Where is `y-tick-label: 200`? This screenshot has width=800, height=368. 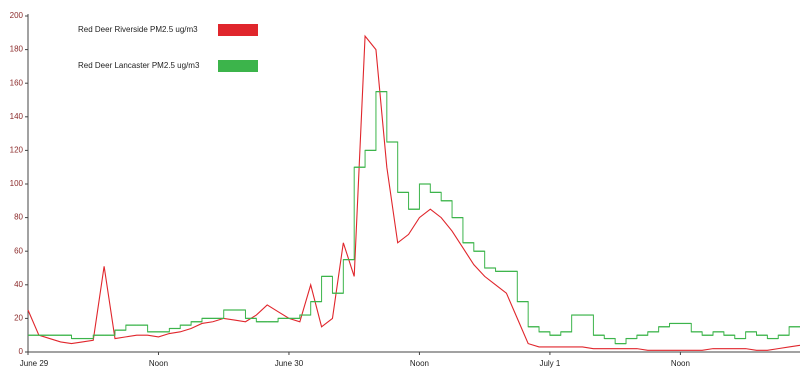
y-tick-label: 200 is located at coordinates (17, 15).